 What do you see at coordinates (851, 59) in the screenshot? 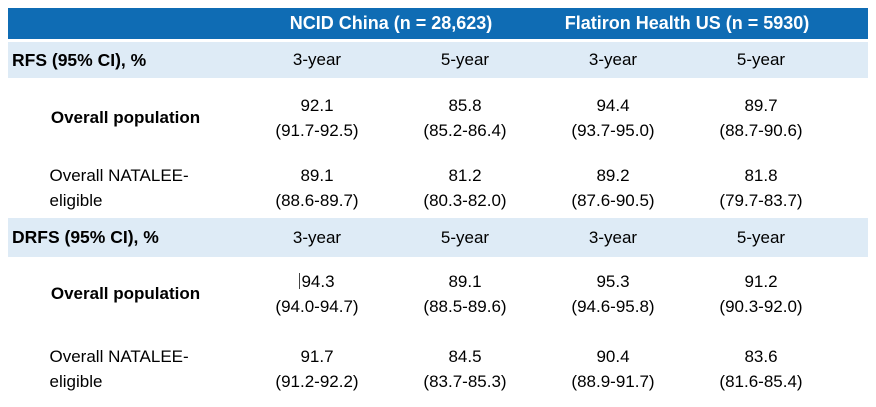
I see `rfs-subheader-filler-cell` at bounding box center [851, 59].